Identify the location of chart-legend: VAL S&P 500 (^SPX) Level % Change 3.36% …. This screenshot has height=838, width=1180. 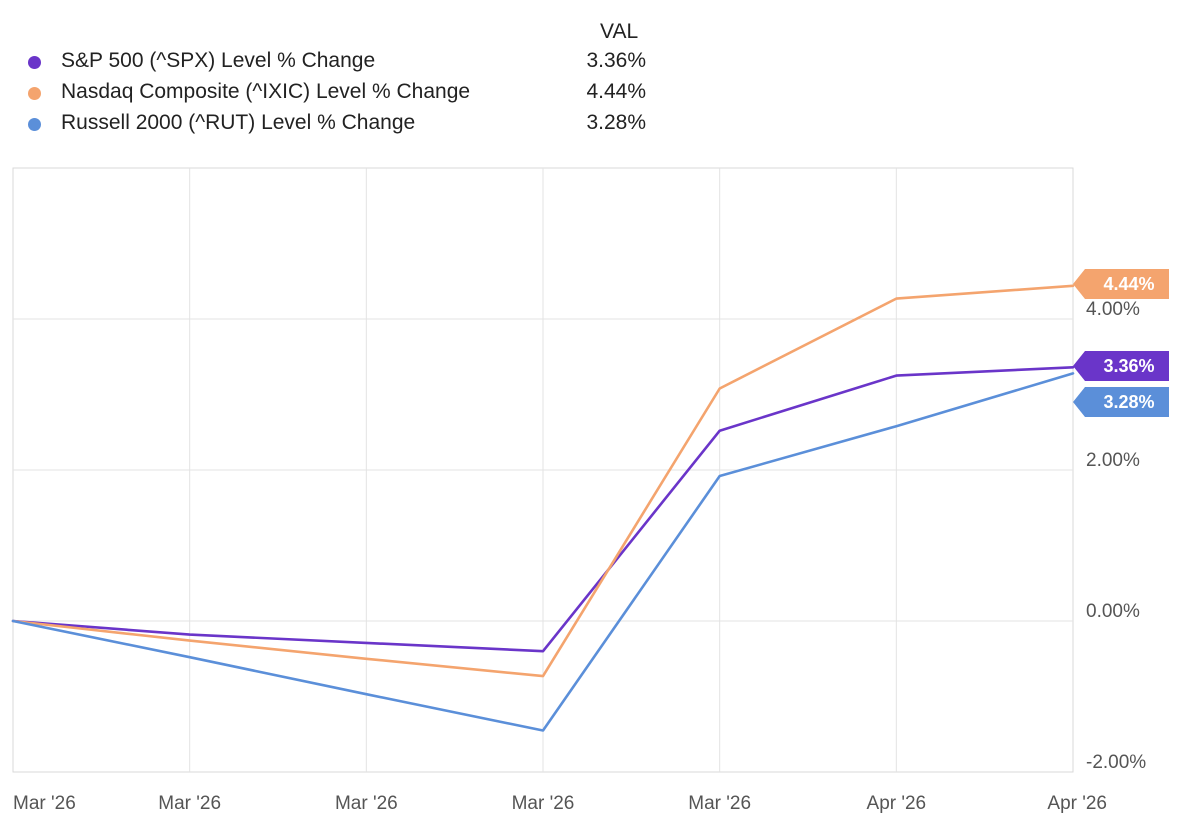
(350, 75).